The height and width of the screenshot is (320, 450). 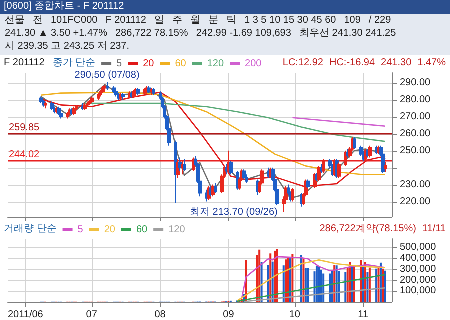 What do you see at coordinates (348, 34) in the screenshot?
I see `text: 최우선 241.30 241.25` at bounding box center [348, 34].